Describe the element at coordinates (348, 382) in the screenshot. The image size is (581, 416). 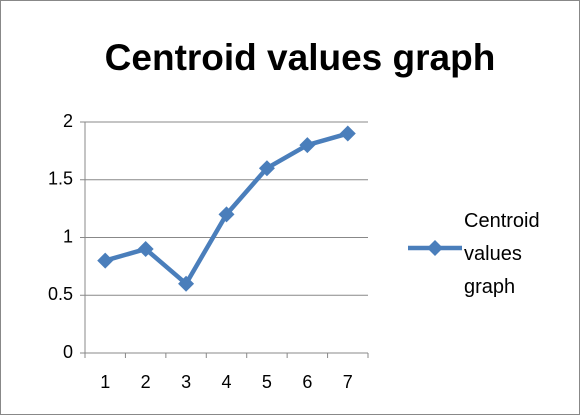
I see `x-tick-label: 7` at that location.